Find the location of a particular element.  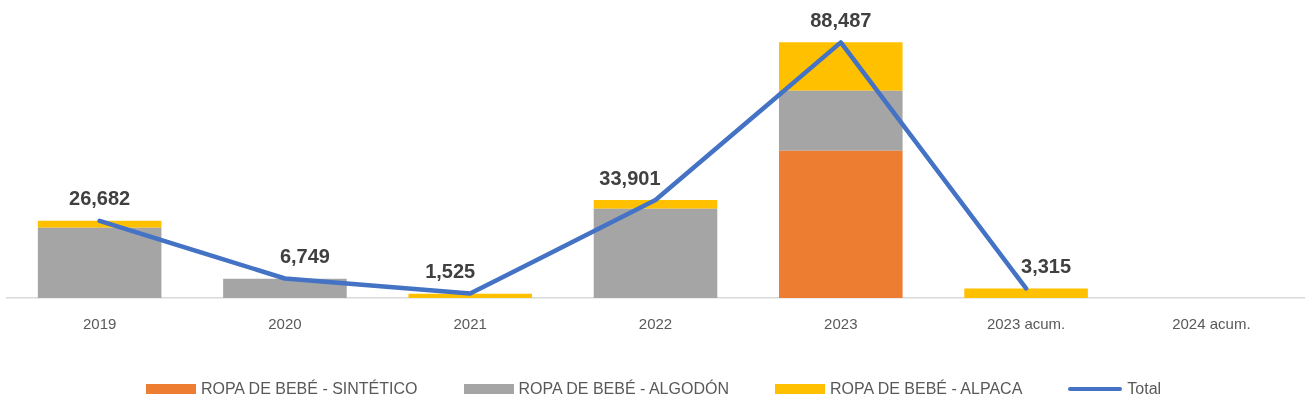

data-label: 1,525 is located at coordinates (450, 271).